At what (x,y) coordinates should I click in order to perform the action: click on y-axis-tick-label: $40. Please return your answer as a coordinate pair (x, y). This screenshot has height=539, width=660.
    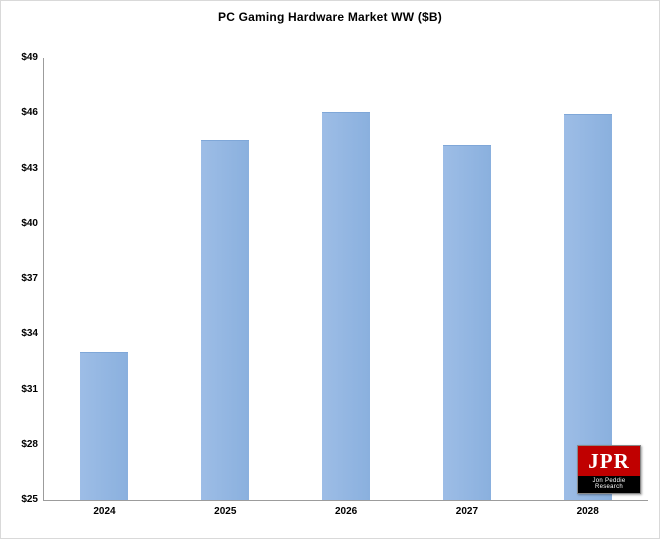
    Looking at the image, I should click on (29, 223).